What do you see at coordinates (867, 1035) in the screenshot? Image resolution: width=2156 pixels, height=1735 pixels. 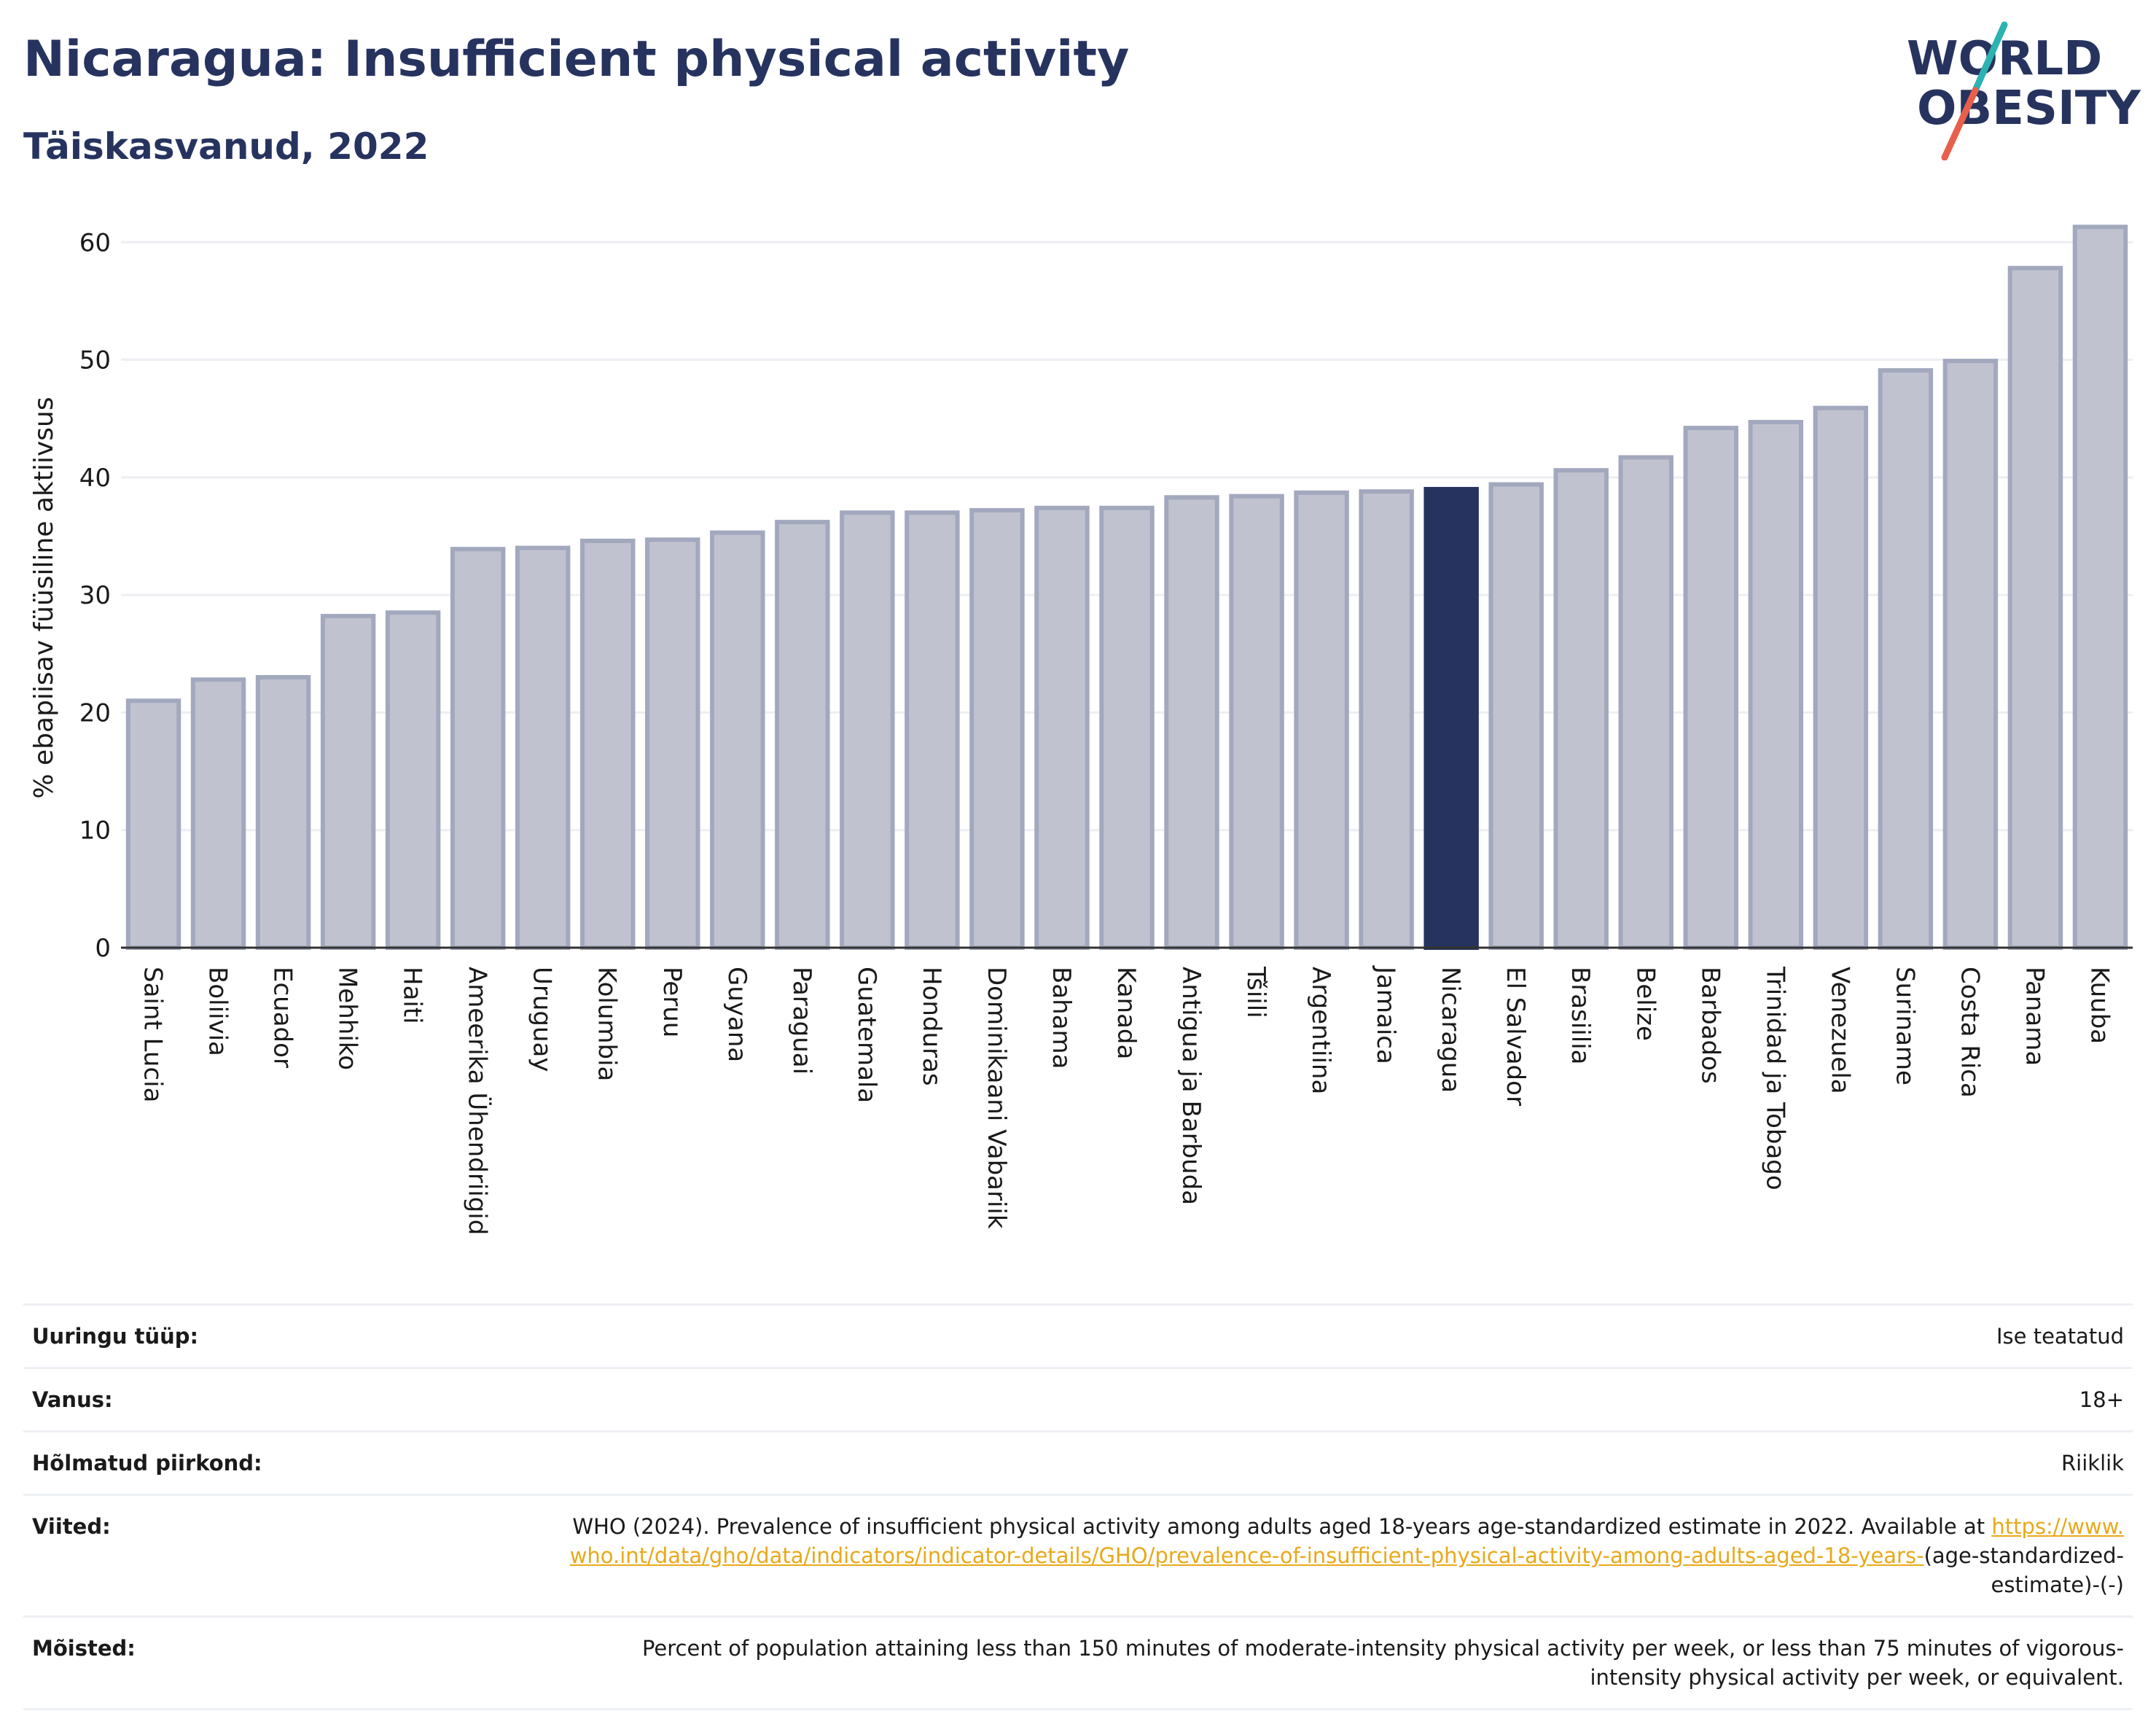 I see `x-tick-label: Guatemala` at bounding box center [867, 1035].